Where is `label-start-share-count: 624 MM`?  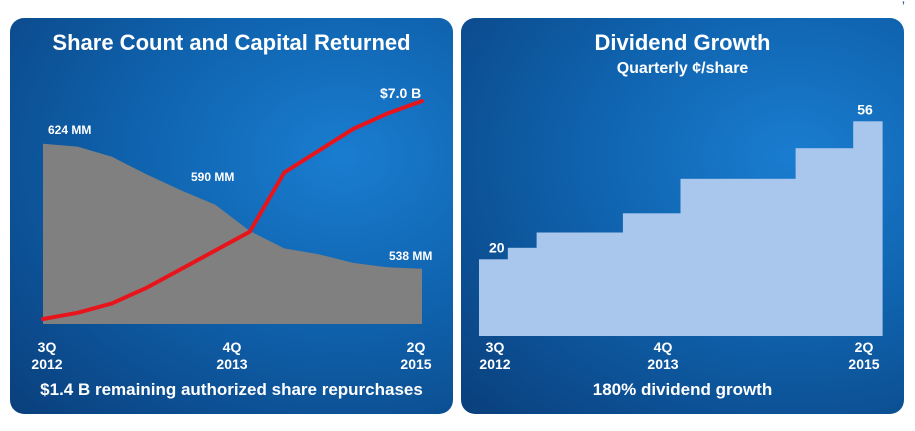
label-start-share-count: 624 MM is located at coordinates (69, 130).